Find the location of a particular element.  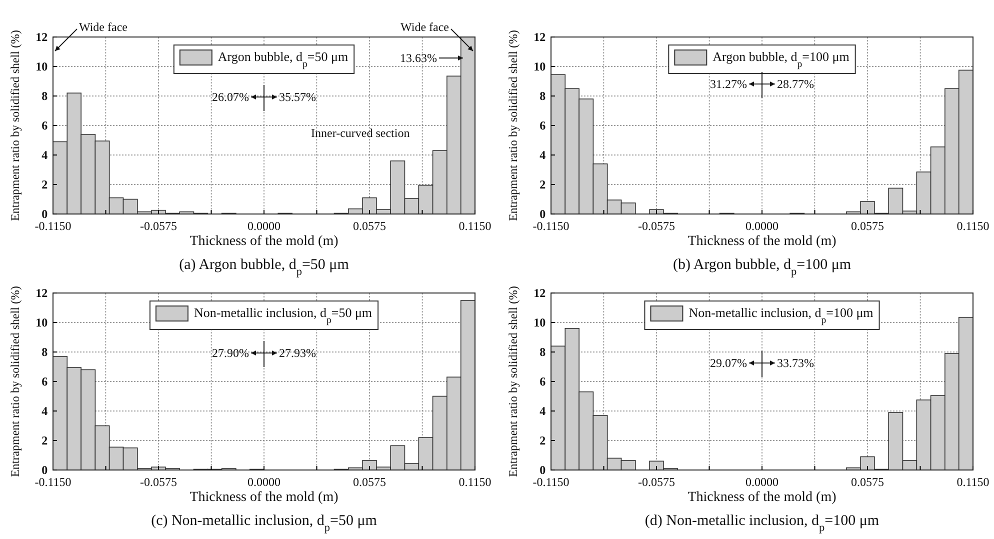

legend-label: Non-metallic inclusion, d$_{p}$=50 μm is located at coordinates (283, 315).